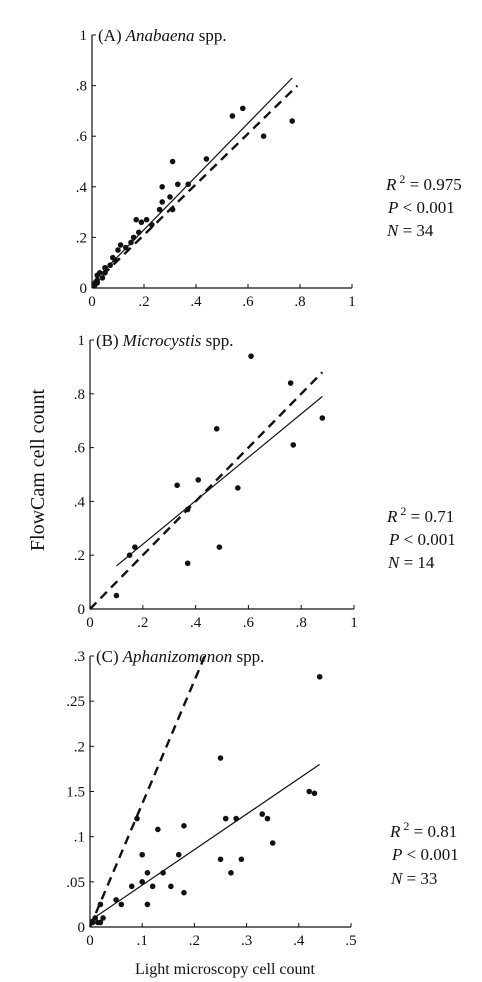  Describe the element at coordinates (75, 793) in the screenshot. I see `y-tick-label: 1.5` at that location.